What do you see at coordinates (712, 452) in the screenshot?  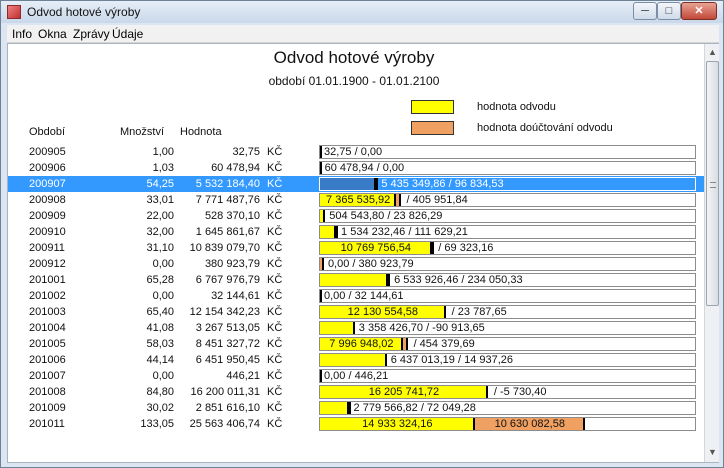 I see `scroll-down-icon: ▼` at bounding box center [712, 452].